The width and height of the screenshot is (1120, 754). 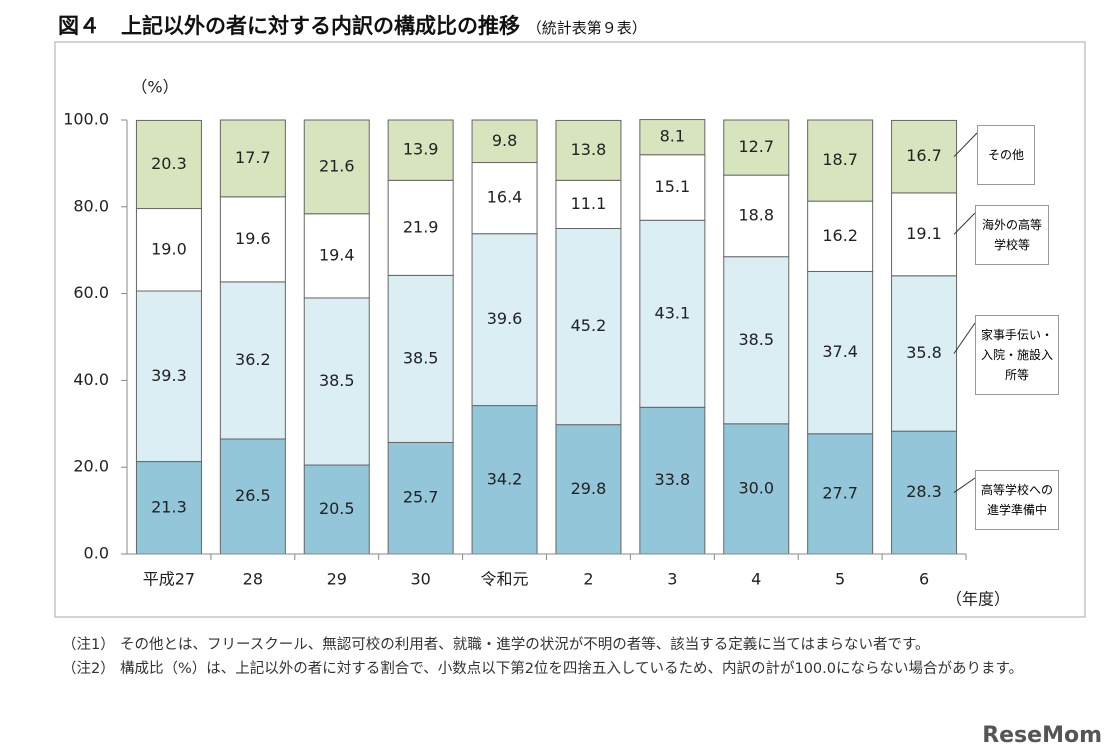 What do you see at coordinates (86, 119) in the screenshot?
I see `y-tick-label: 100.0` at bounding box center [86, 119].